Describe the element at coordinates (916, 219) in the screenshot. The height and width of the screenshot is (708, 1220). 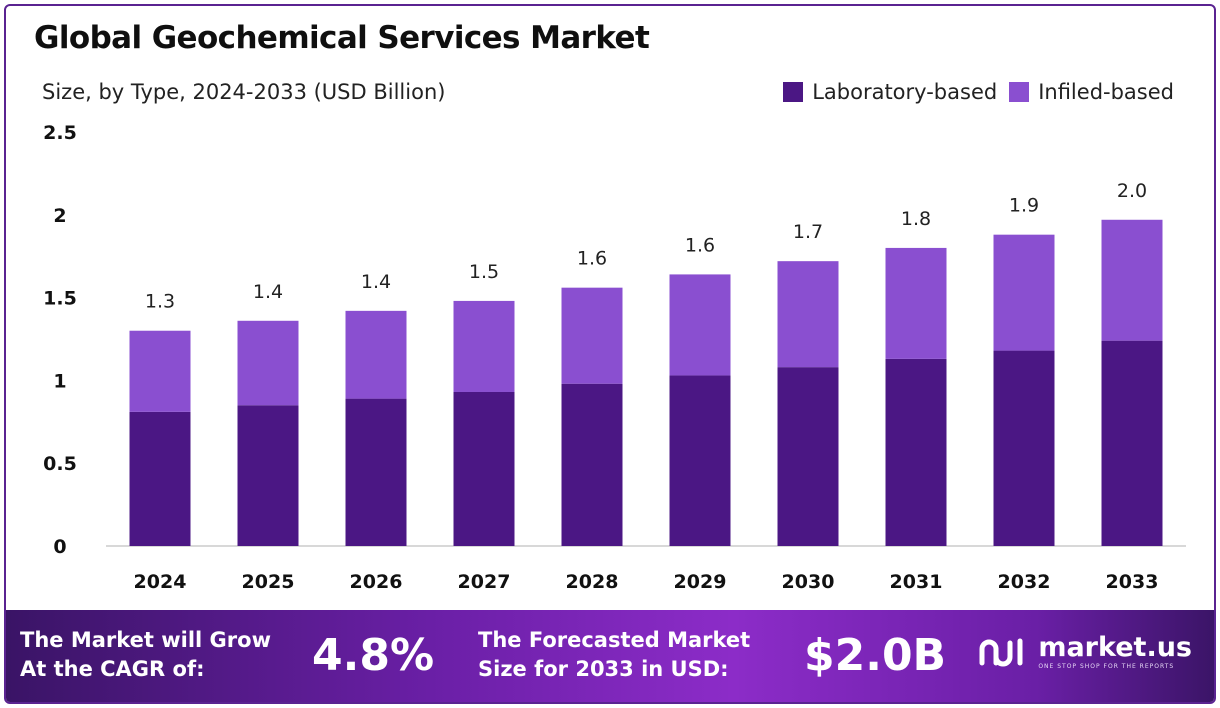
I see `total-label-2031: 1.8` at that location.